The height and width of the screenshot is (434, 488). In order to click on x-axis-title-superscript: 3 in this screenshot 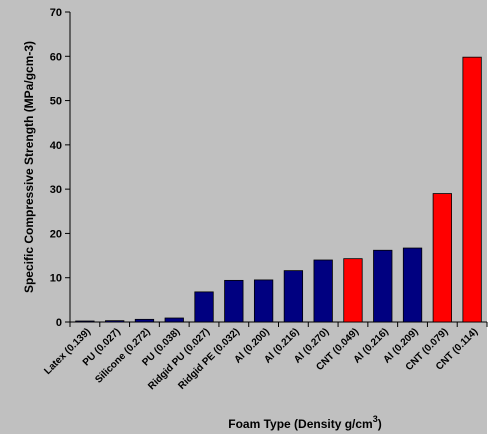, I will do `click(375, 419)`.